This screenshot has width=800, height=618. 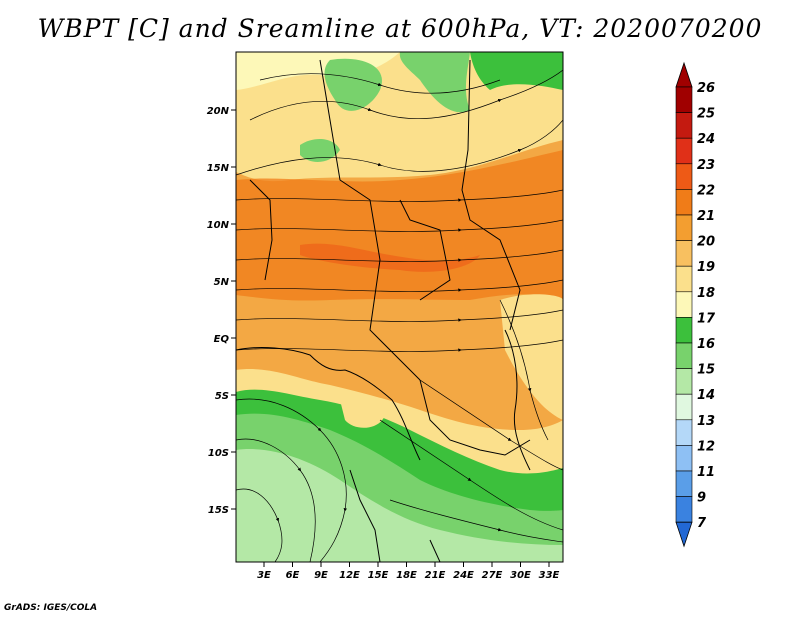 What do you see at coordinates (492, 575) in the screenshot?
I see `lon-tick-label: 27E` at bounding box center [492, 575].